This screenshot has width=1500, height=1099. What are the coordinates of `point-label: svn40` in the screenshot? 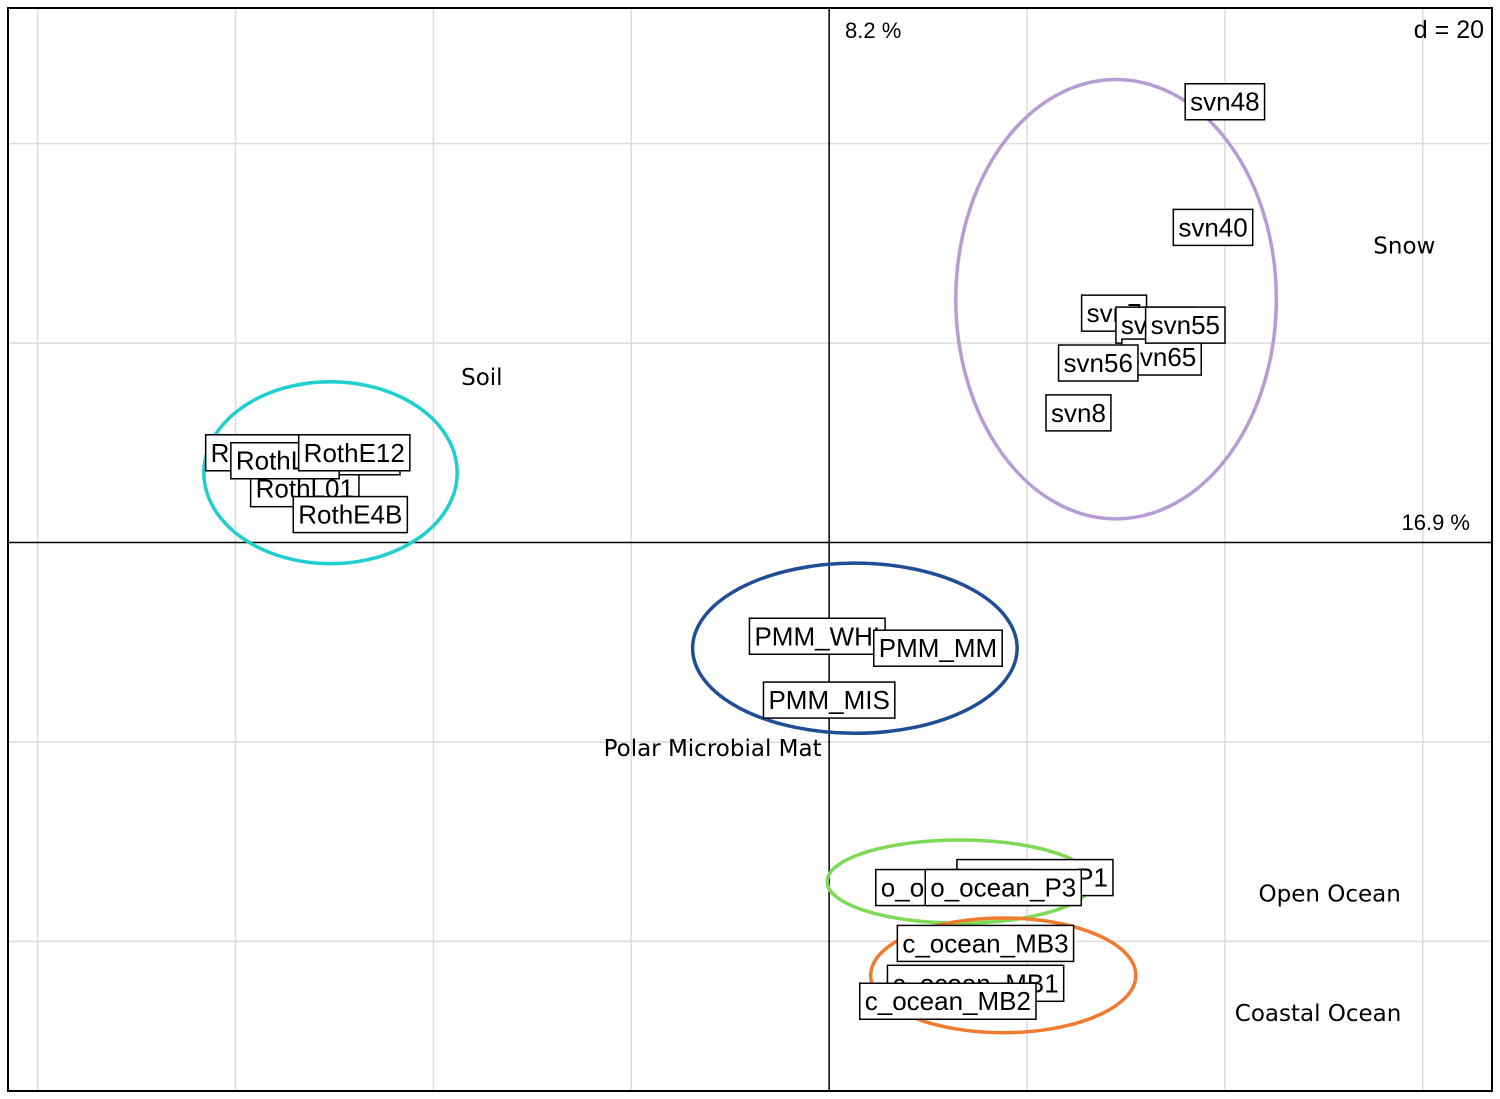 It's located at (1212, 227).